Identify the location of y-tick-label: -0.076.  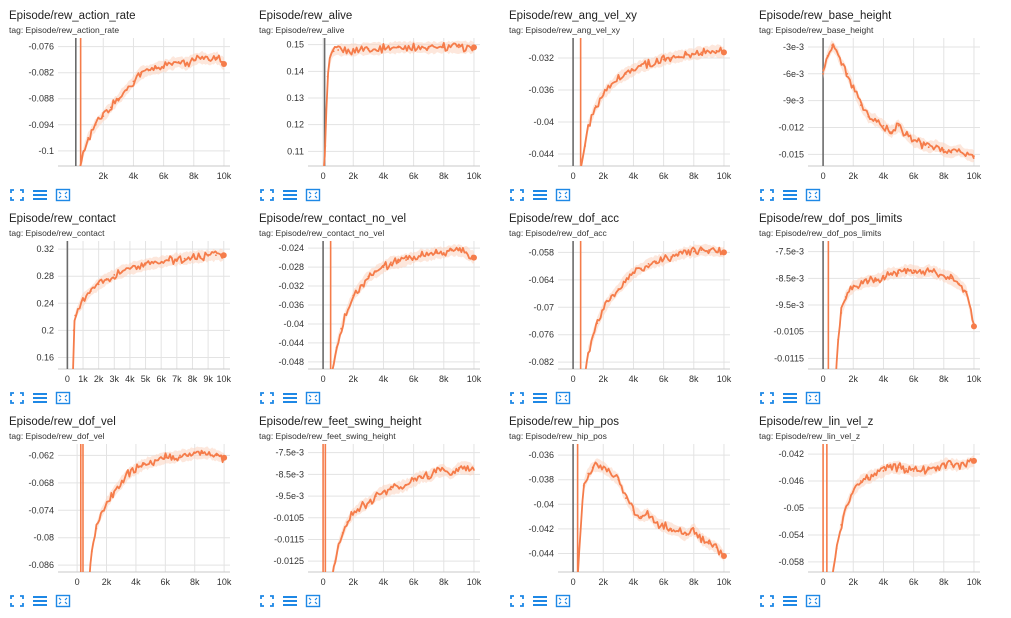
(41, 47).